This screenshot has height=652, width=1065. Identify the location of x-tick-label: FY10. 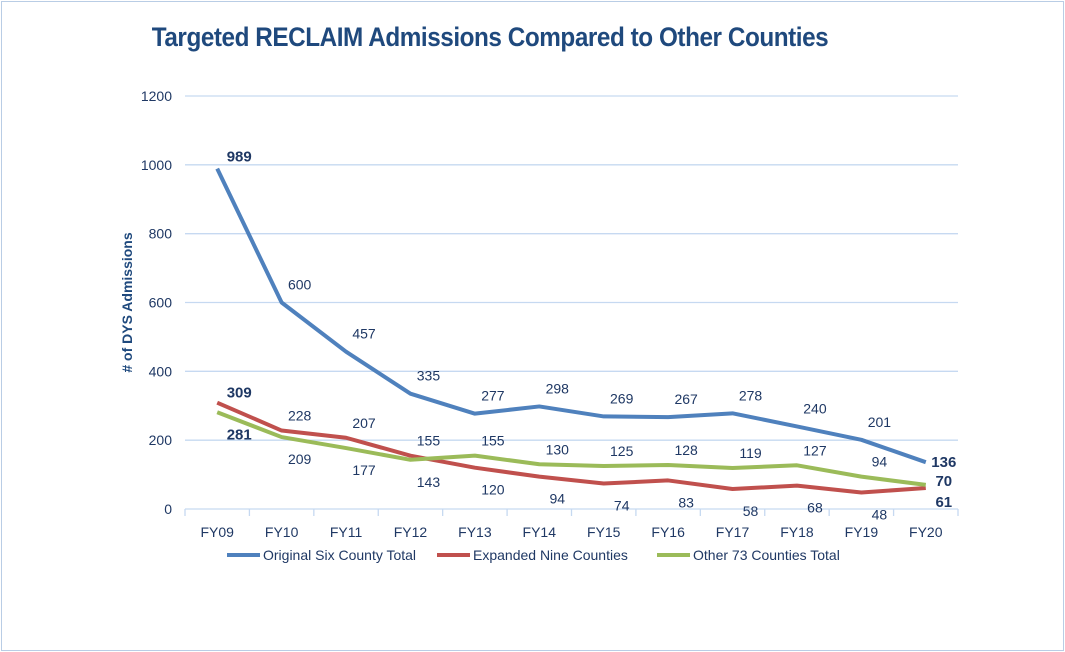
(282, 532).